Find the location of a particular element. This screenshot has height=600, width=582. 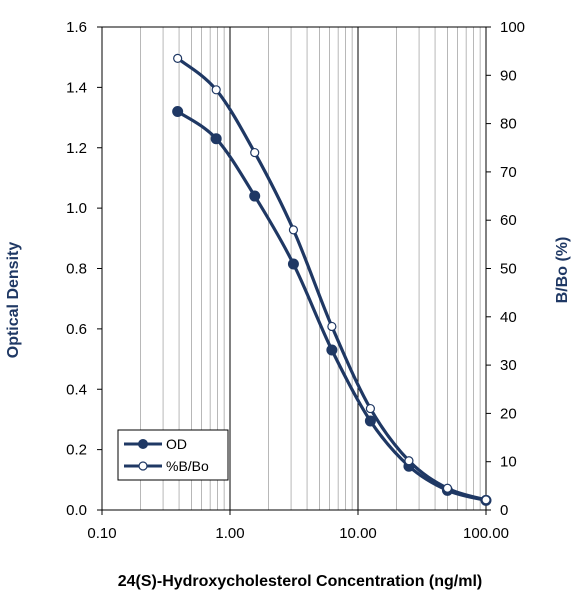

y2-tick-label: 20 is located at coordinates (508, 413).